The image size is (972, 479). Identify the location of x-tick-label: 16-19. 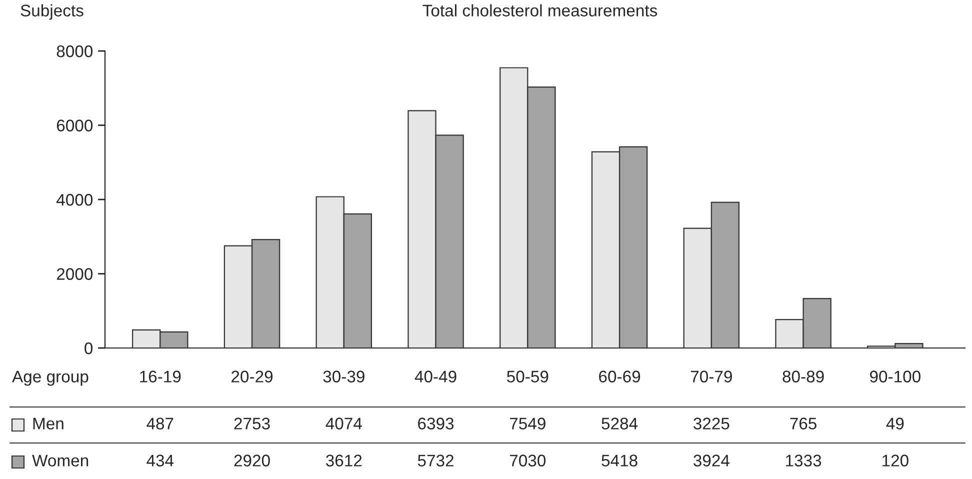
(160, 376).